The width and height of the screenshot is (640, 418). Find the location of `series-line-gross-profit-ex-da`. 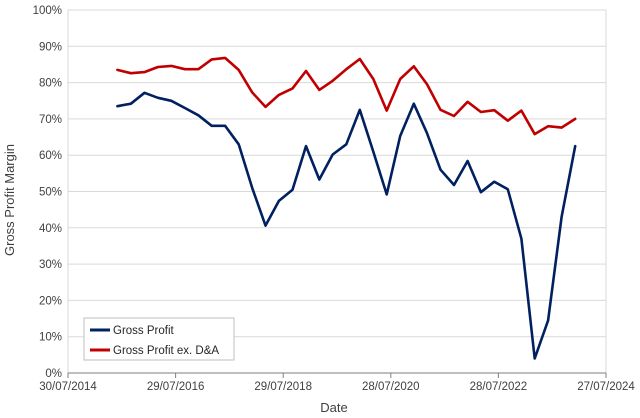

series-line-gross-profit-ex-da is located at coordinates (346, 96).